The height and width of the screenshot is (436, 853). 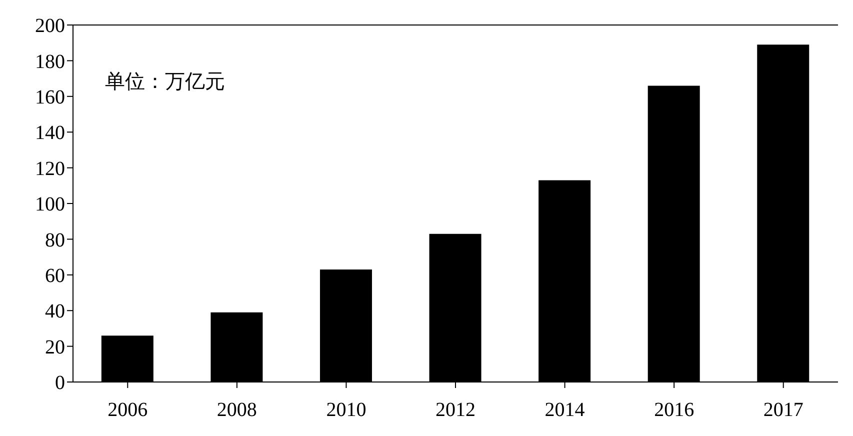 What do you see at coordinates (50, 169) in the screenshot?
I see `y-tick-label: 120` at bounding box center [50, 169].